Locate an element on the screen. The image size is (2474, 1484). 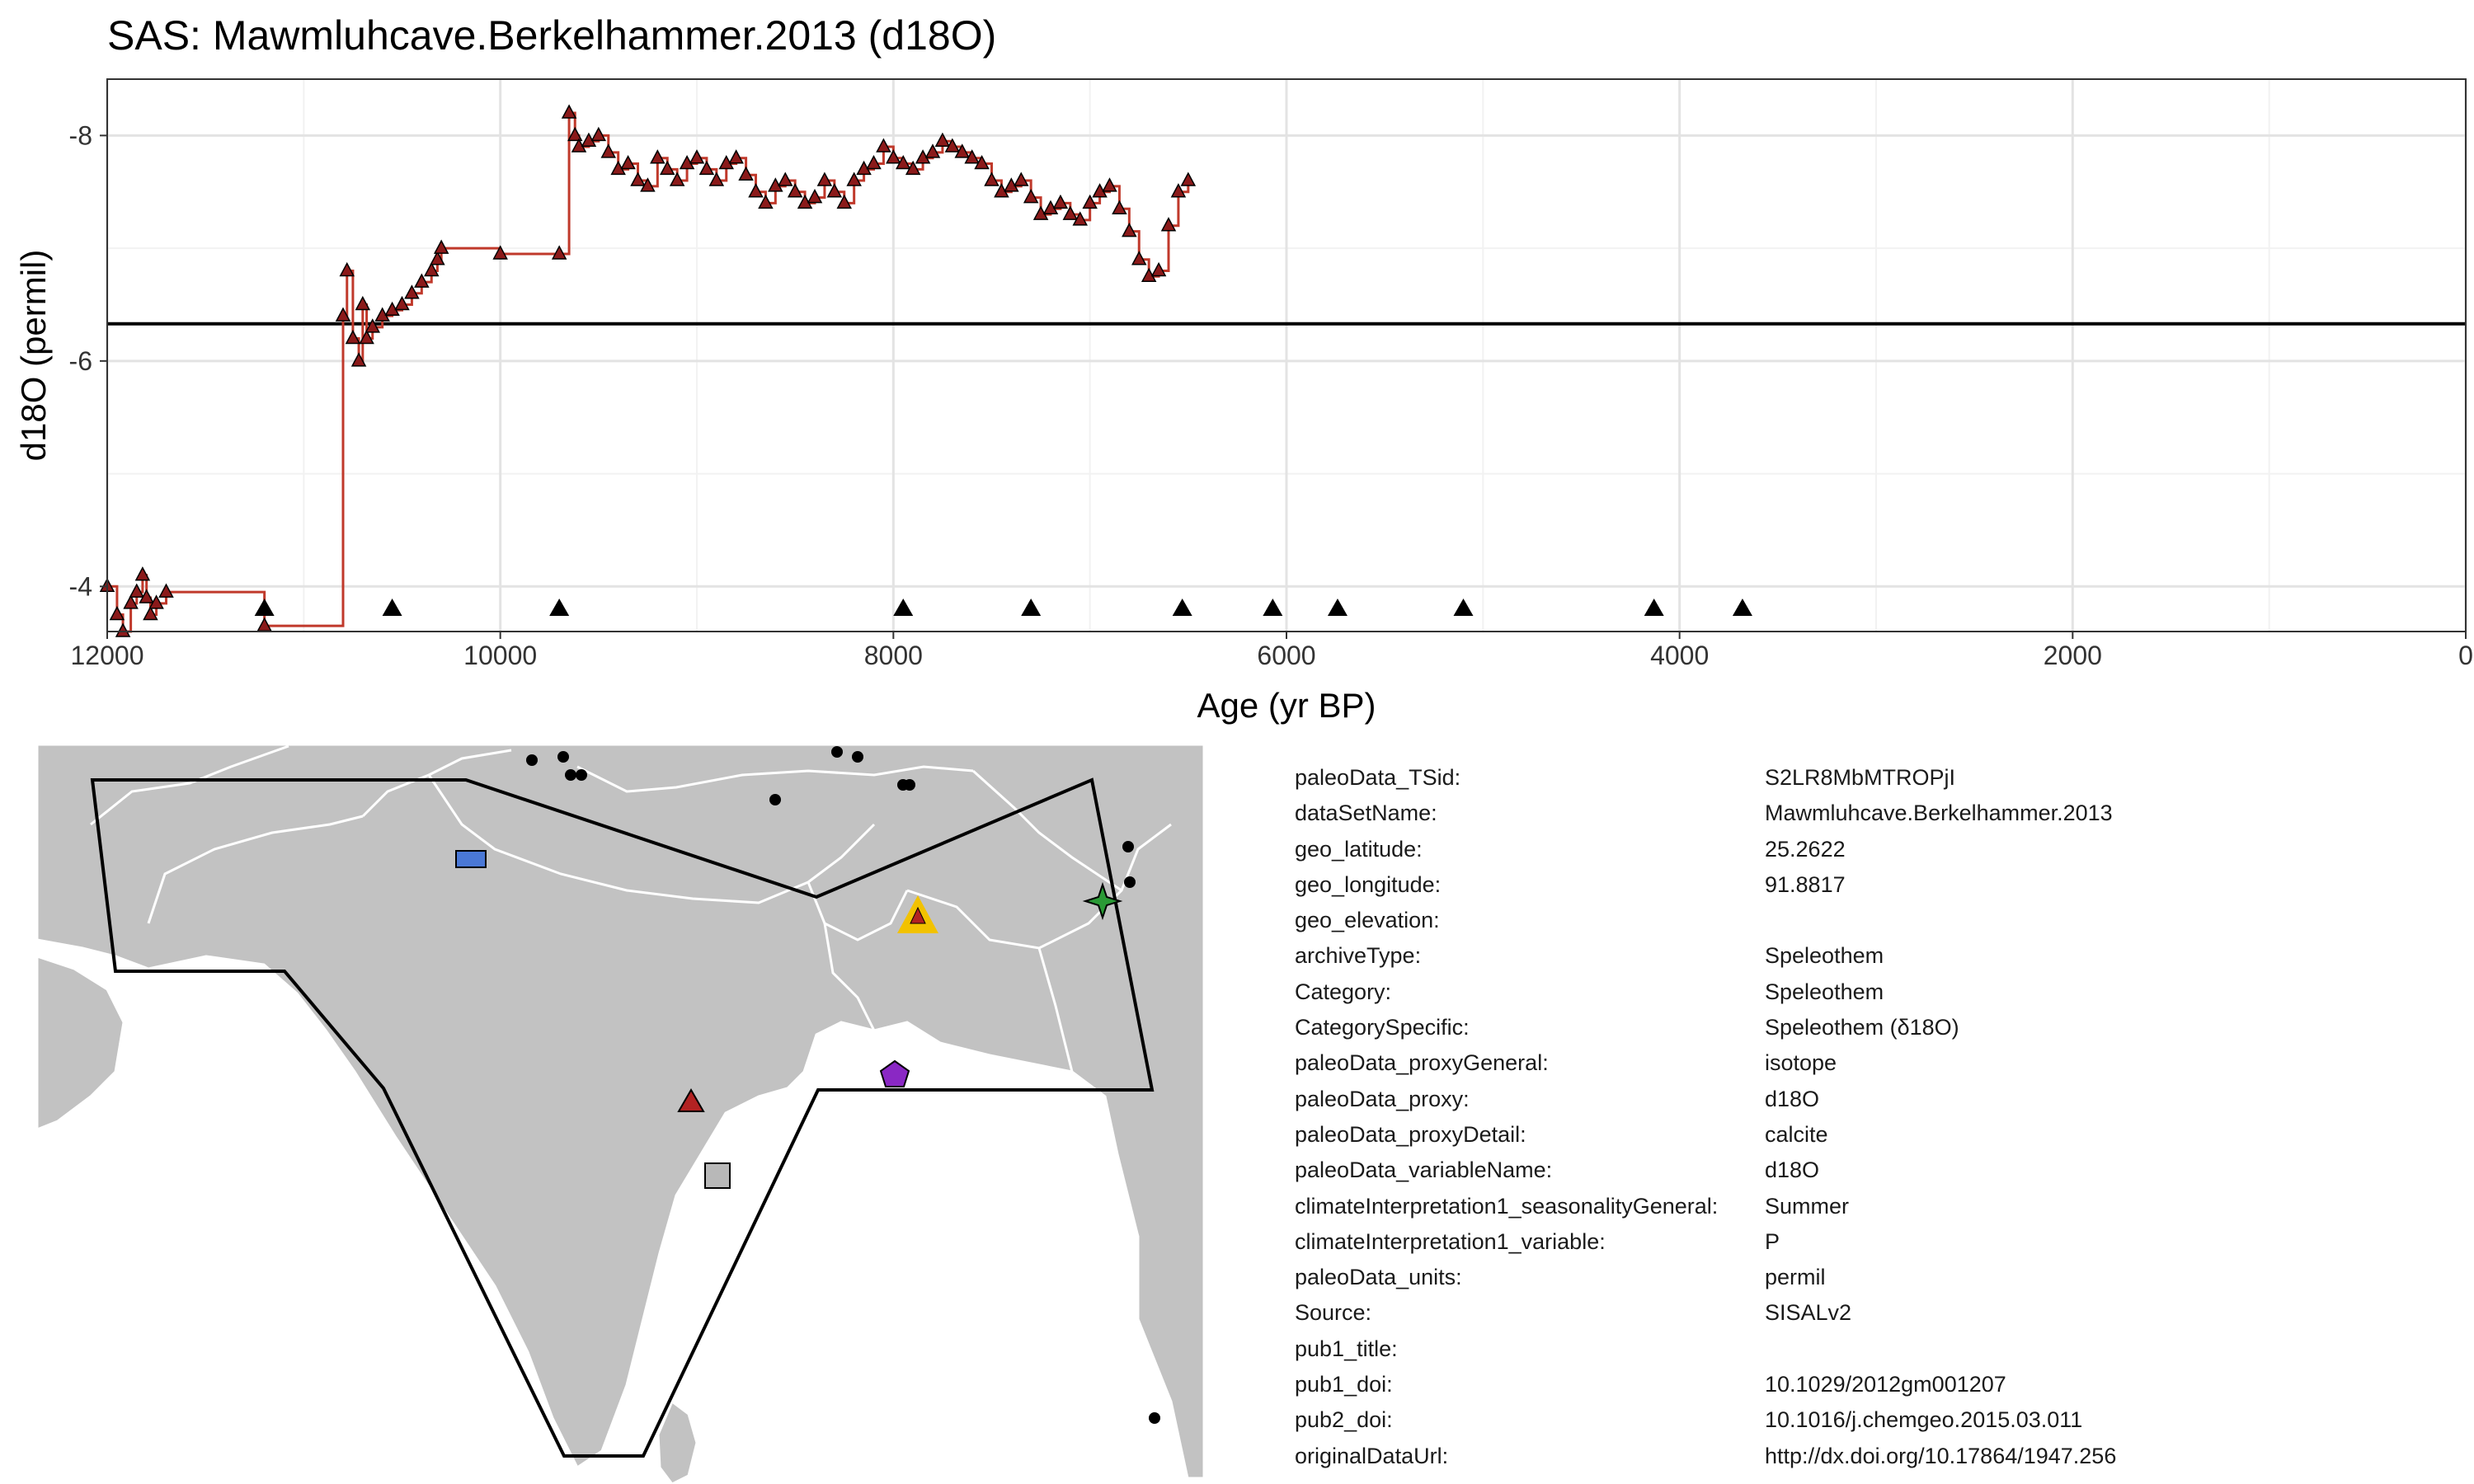
metadata-key: CategorySpecific: is located at coordinates (1382, 1027).